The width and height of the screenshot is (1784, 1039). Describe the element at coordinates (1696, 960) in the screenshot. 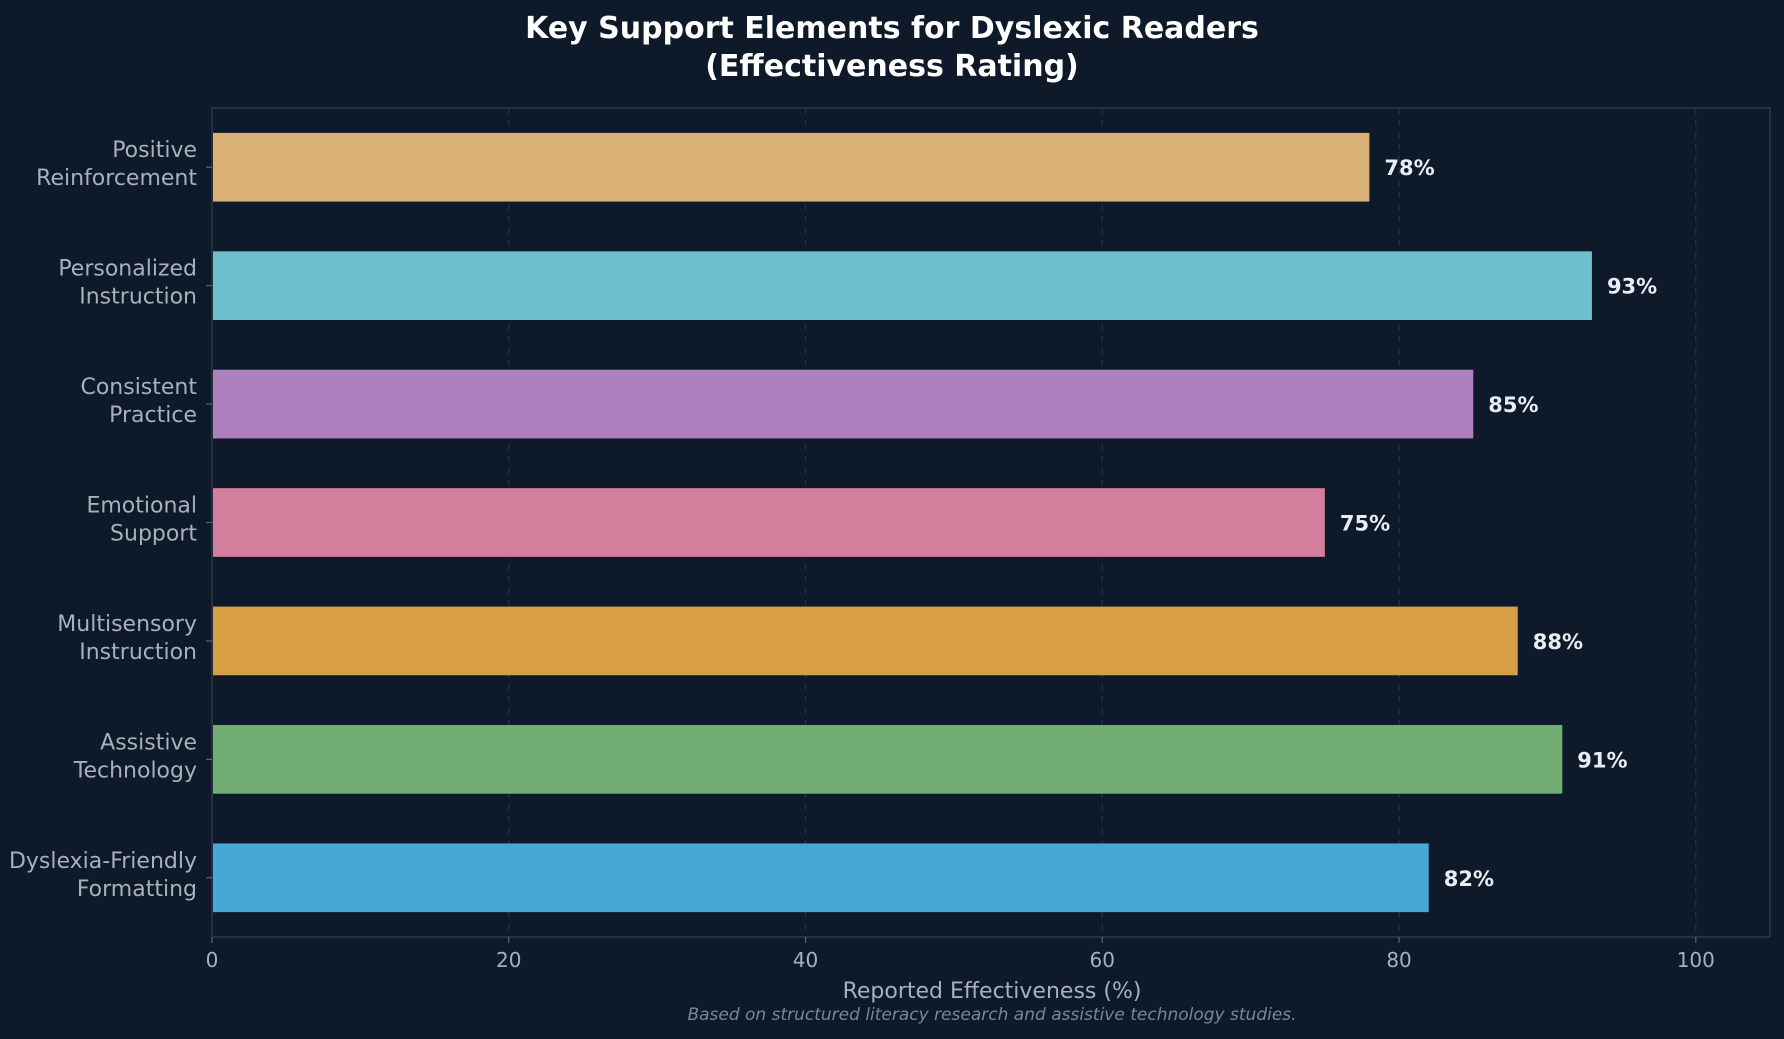

I see `tick-label-100: 100` at that location.